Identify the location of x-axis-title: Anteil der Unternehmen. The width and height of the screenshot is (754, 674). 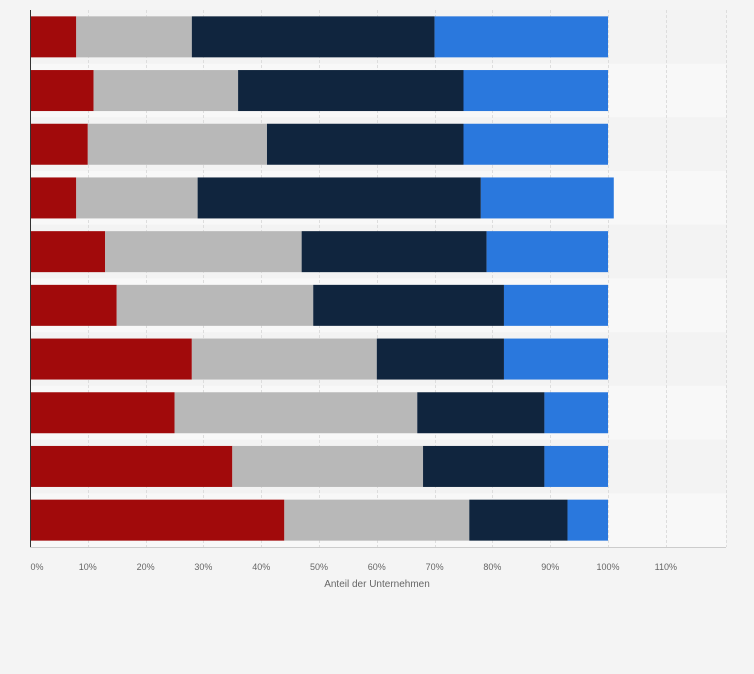
(377, 584).